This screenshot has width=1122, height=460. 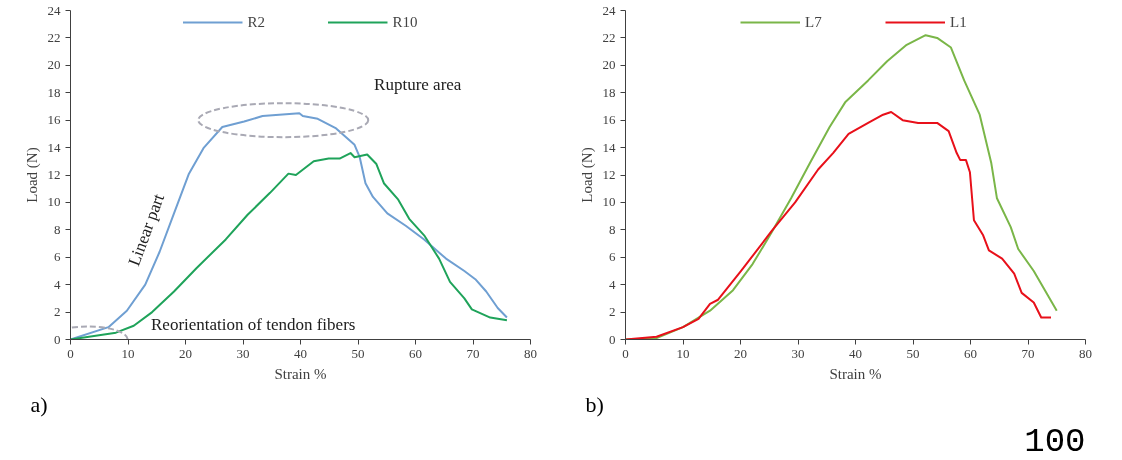 What do you see at coordinates (256, 22) in the screenshot?
I see `legend-label: R2` at bounding box center [256, 22].